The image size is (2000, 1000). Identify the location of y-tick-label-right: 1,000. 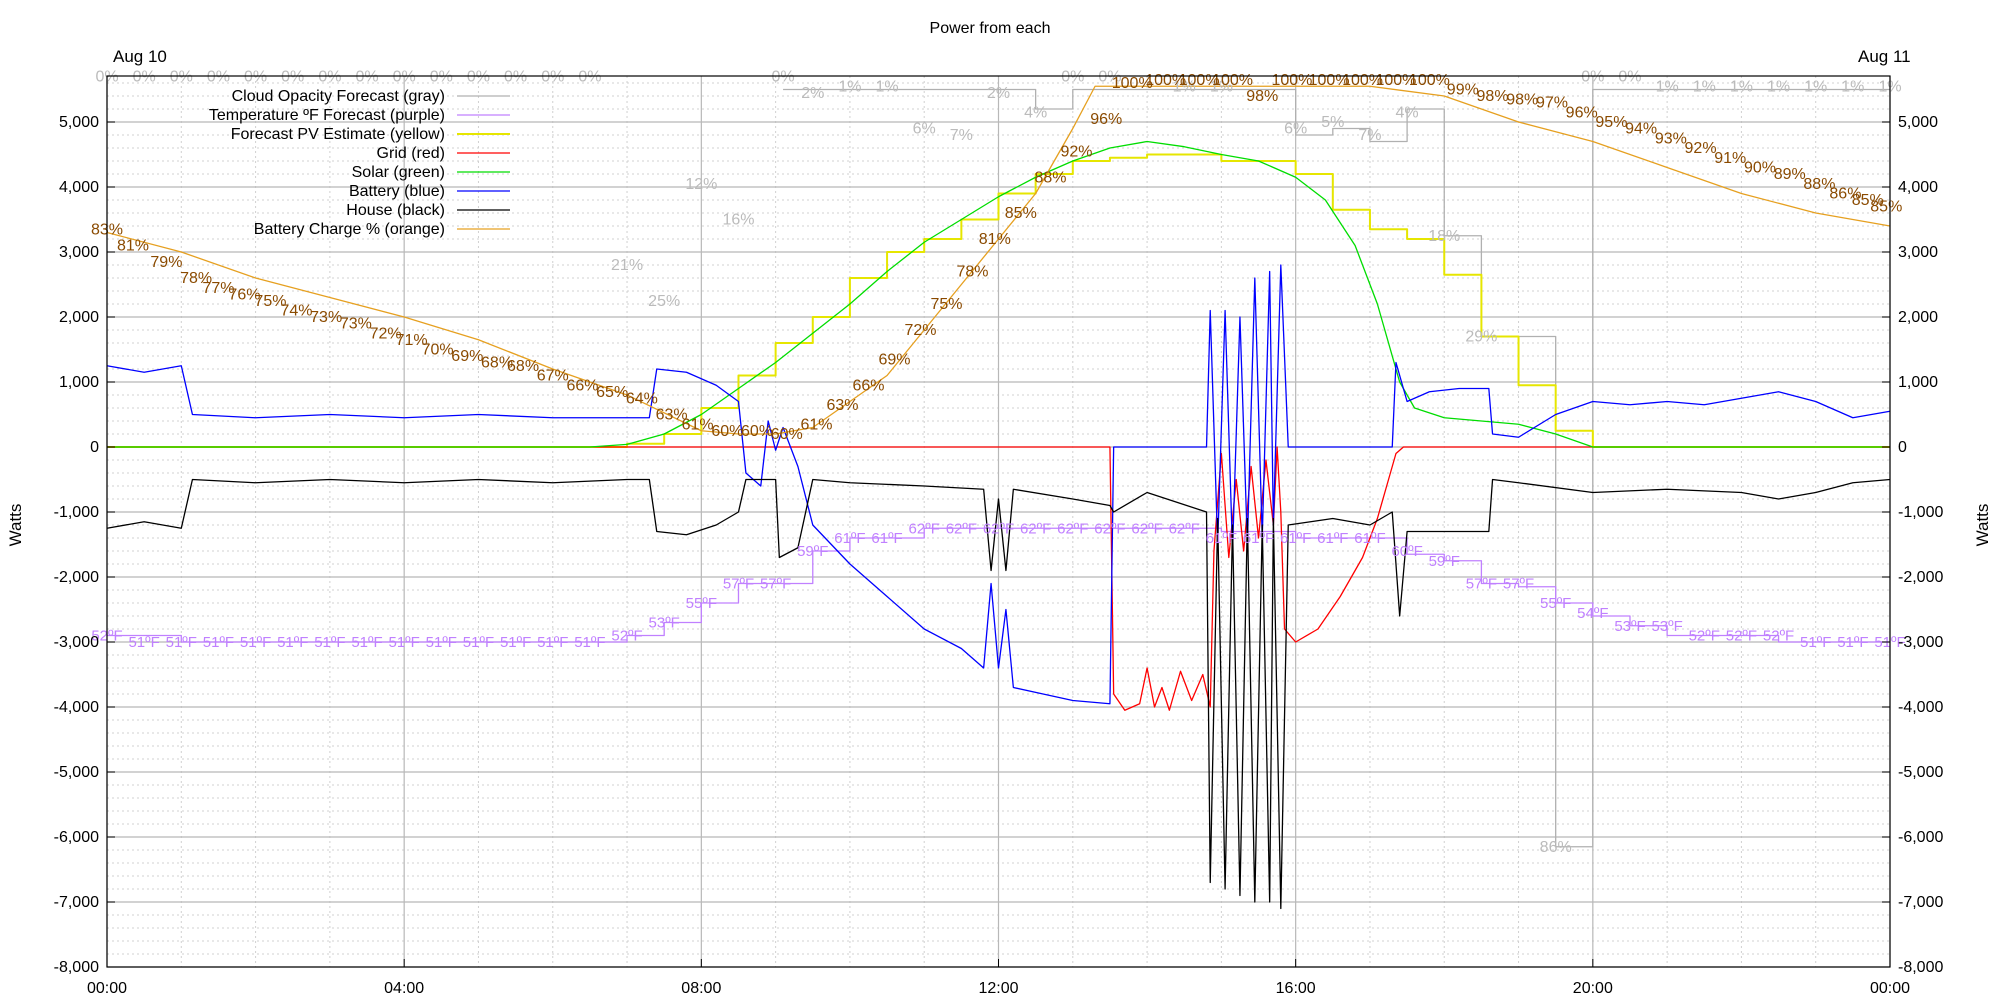
(1918, 382).